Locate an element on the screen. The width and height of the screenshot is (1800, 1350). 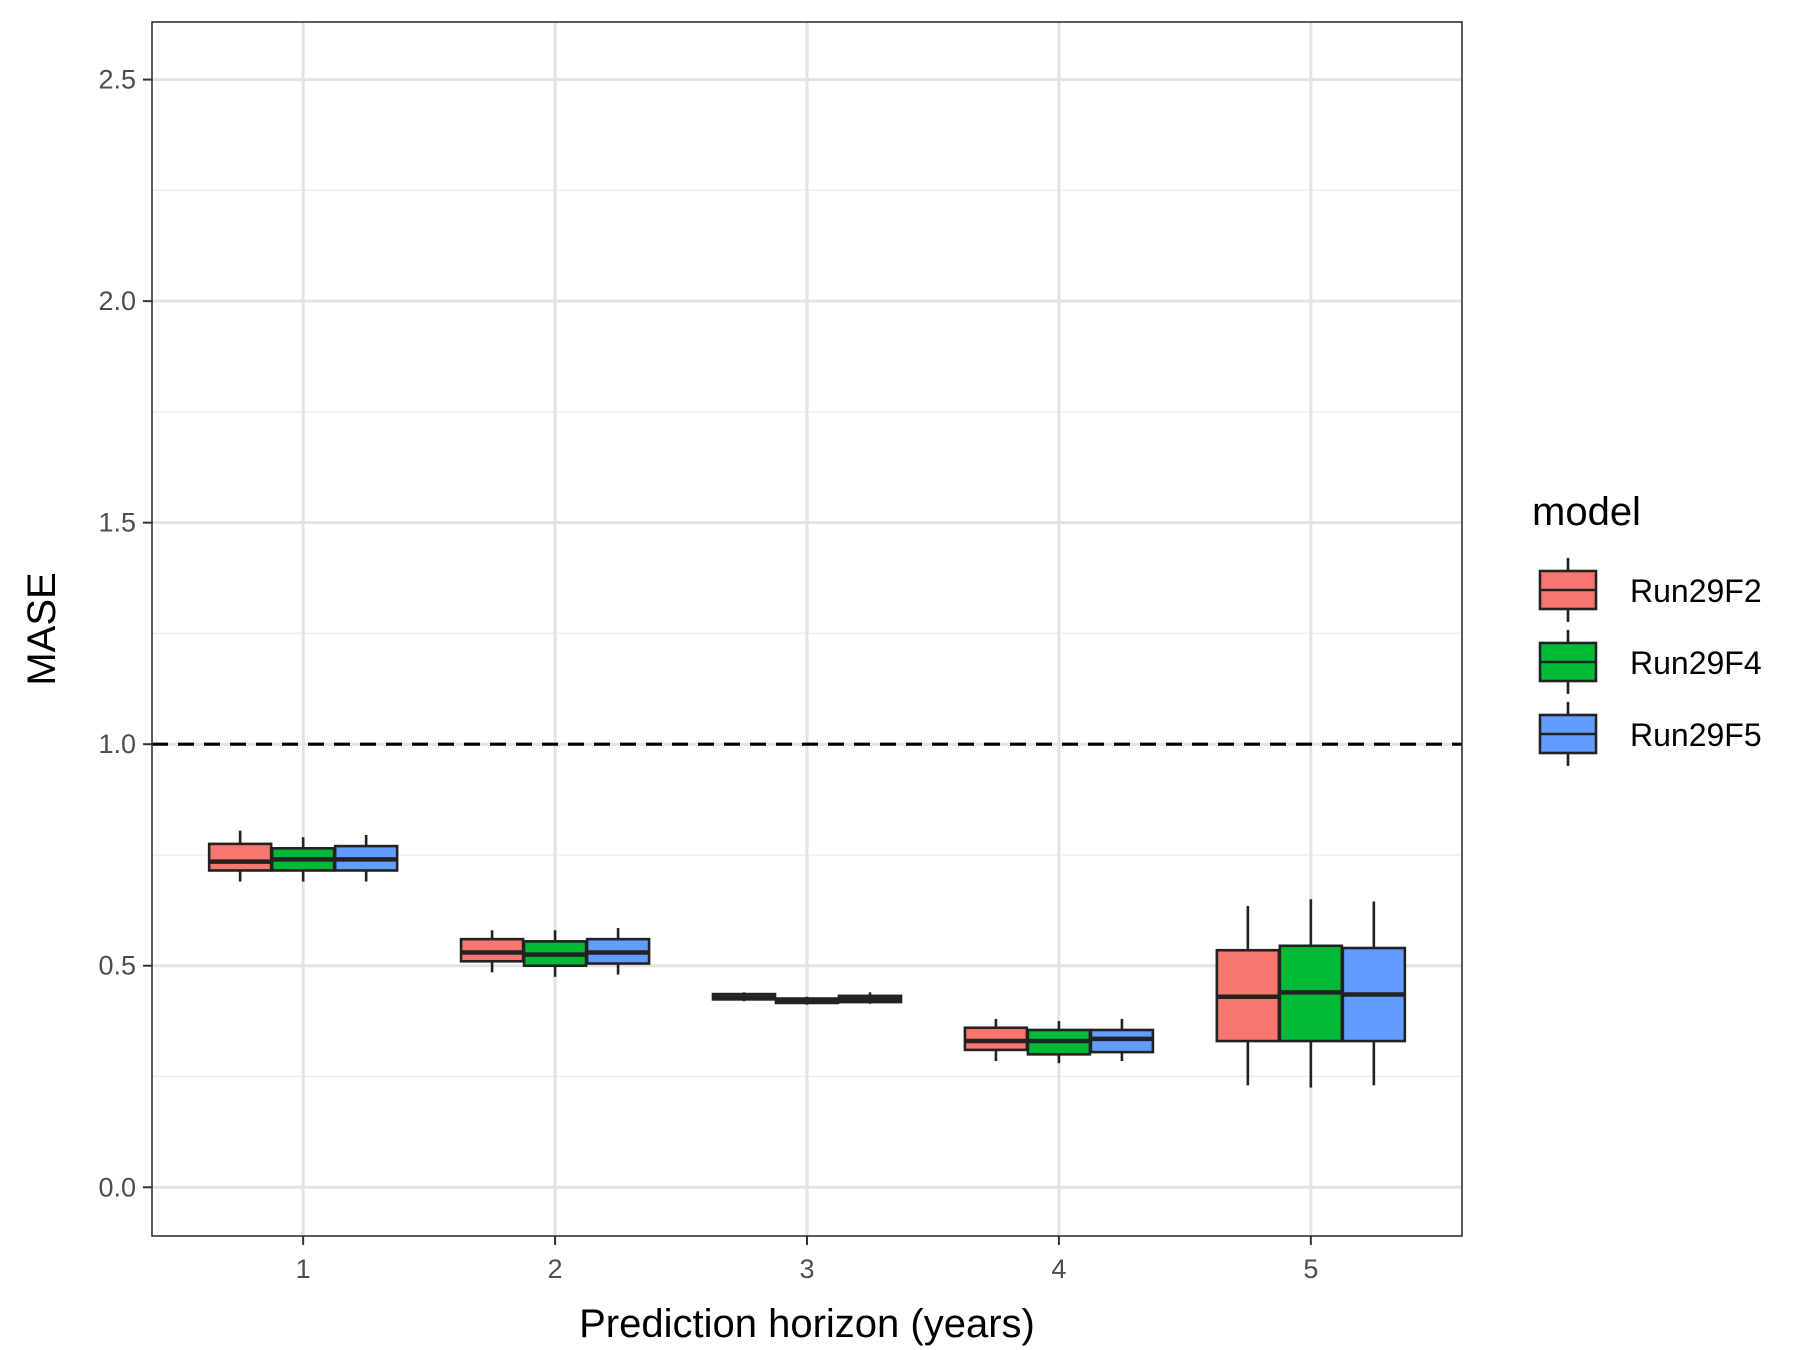
box-Run29F4-h3 is located at coordinates (807, 1000).